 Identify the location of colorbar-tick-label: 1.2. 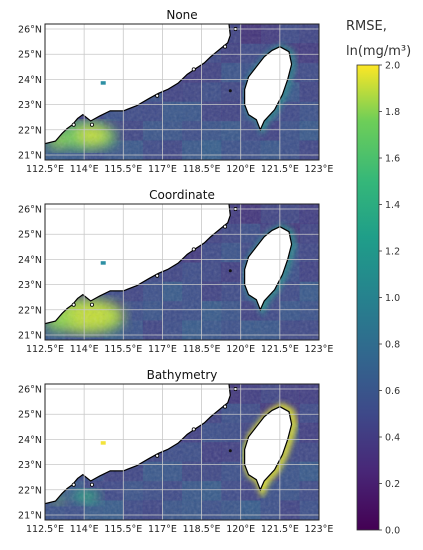
(392, 252).